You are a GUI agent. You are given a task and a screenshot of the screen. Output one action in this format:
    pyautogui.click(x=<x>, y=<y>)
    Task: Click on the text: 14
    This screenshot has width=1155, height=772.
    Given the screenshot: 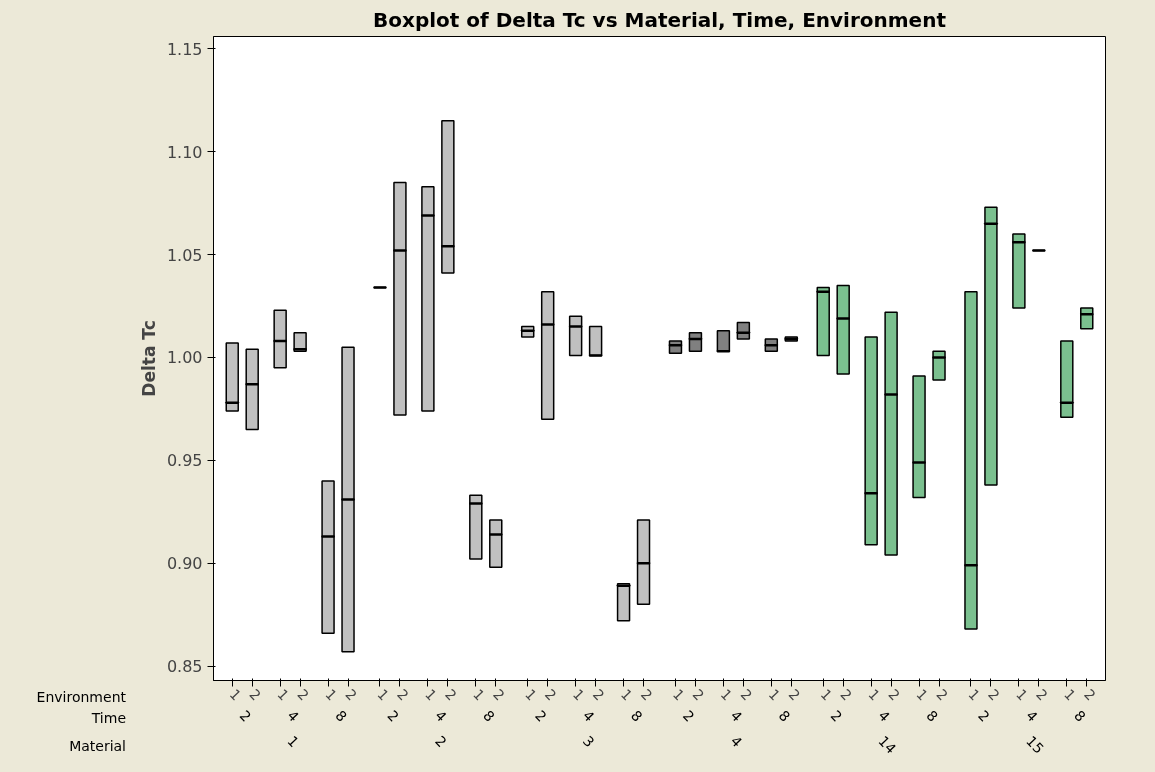 What is the action you would take?
    pyautogui.click(x=887, y=744)
    